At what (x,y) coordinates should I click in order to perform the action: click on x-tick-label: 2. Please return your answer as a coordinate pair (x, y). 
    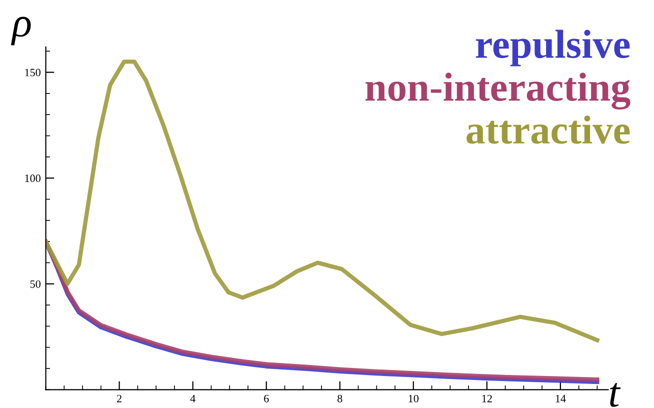
    Looking at the image, I should click on (119, 398).